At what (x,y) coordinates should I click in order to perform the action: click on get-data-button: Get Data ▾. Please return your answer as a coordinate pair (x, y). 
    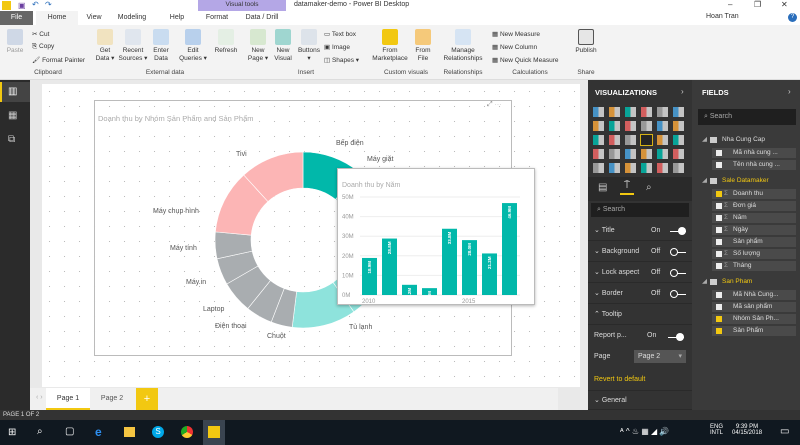
    Looking at the image, I should click on (105, 46).